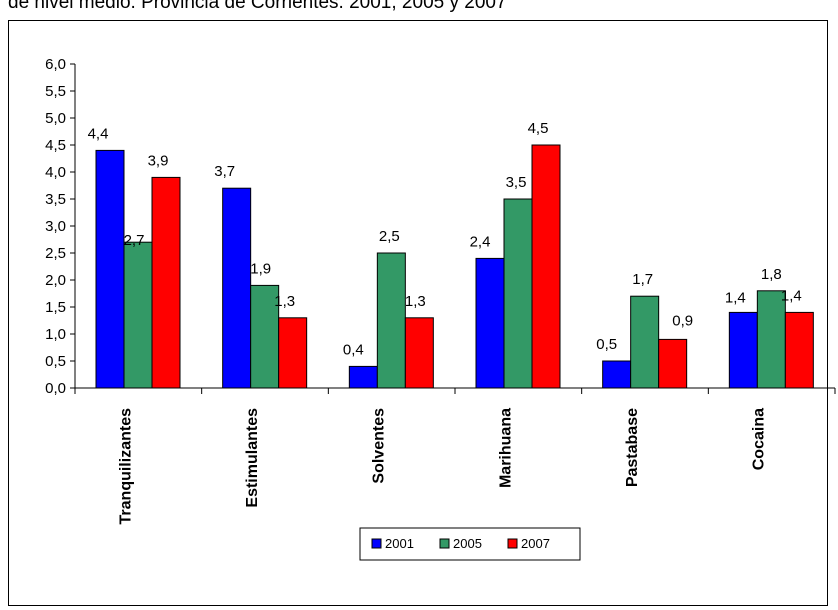 The width and height of the screenshot is (838, 610). What do you see at coordinates (55, 172) in the screenshot?
I see `y-tick-label: 4,0` at bounding box center [55, 172].